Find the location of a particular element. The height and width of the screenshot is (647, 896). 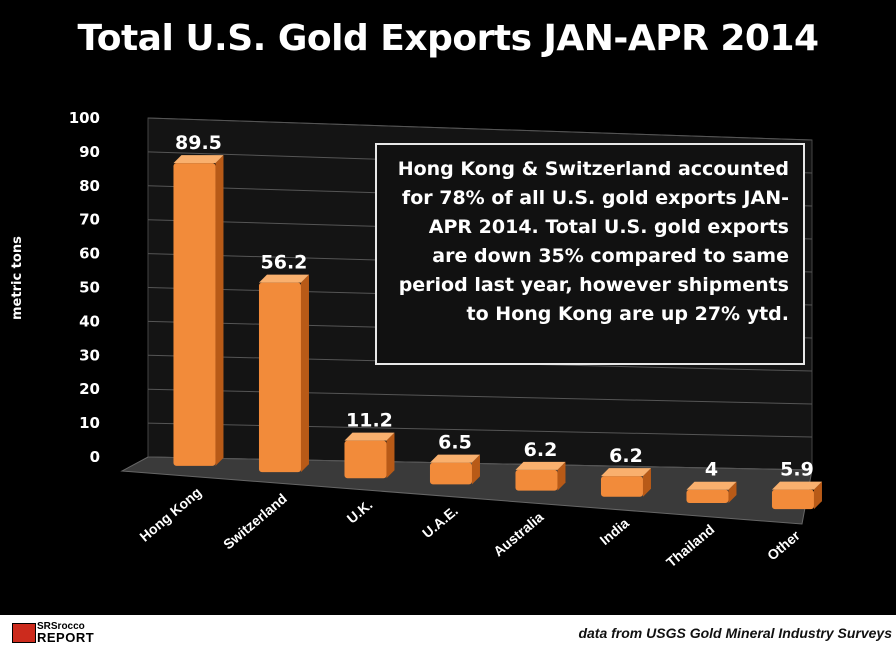

chart-title: Total U.S. Gold Exports JAN-APR 2014 is located at coordinates (448, 38).